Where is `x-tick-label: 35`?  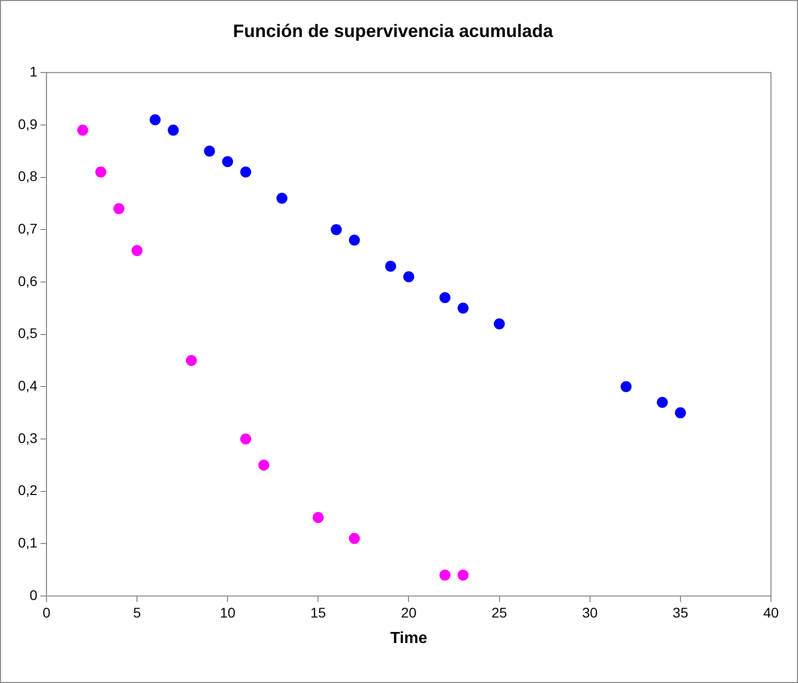 x-tick-label: 35 is located at coordinates (680, 612).